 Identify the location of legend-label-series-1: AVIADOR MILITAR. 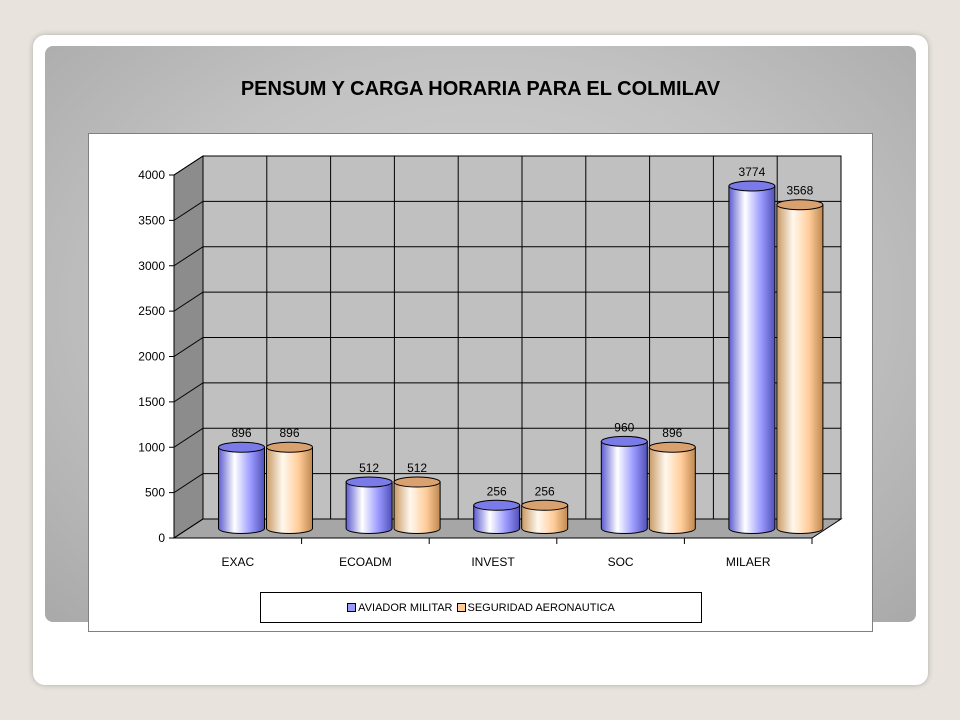
(405, 607).